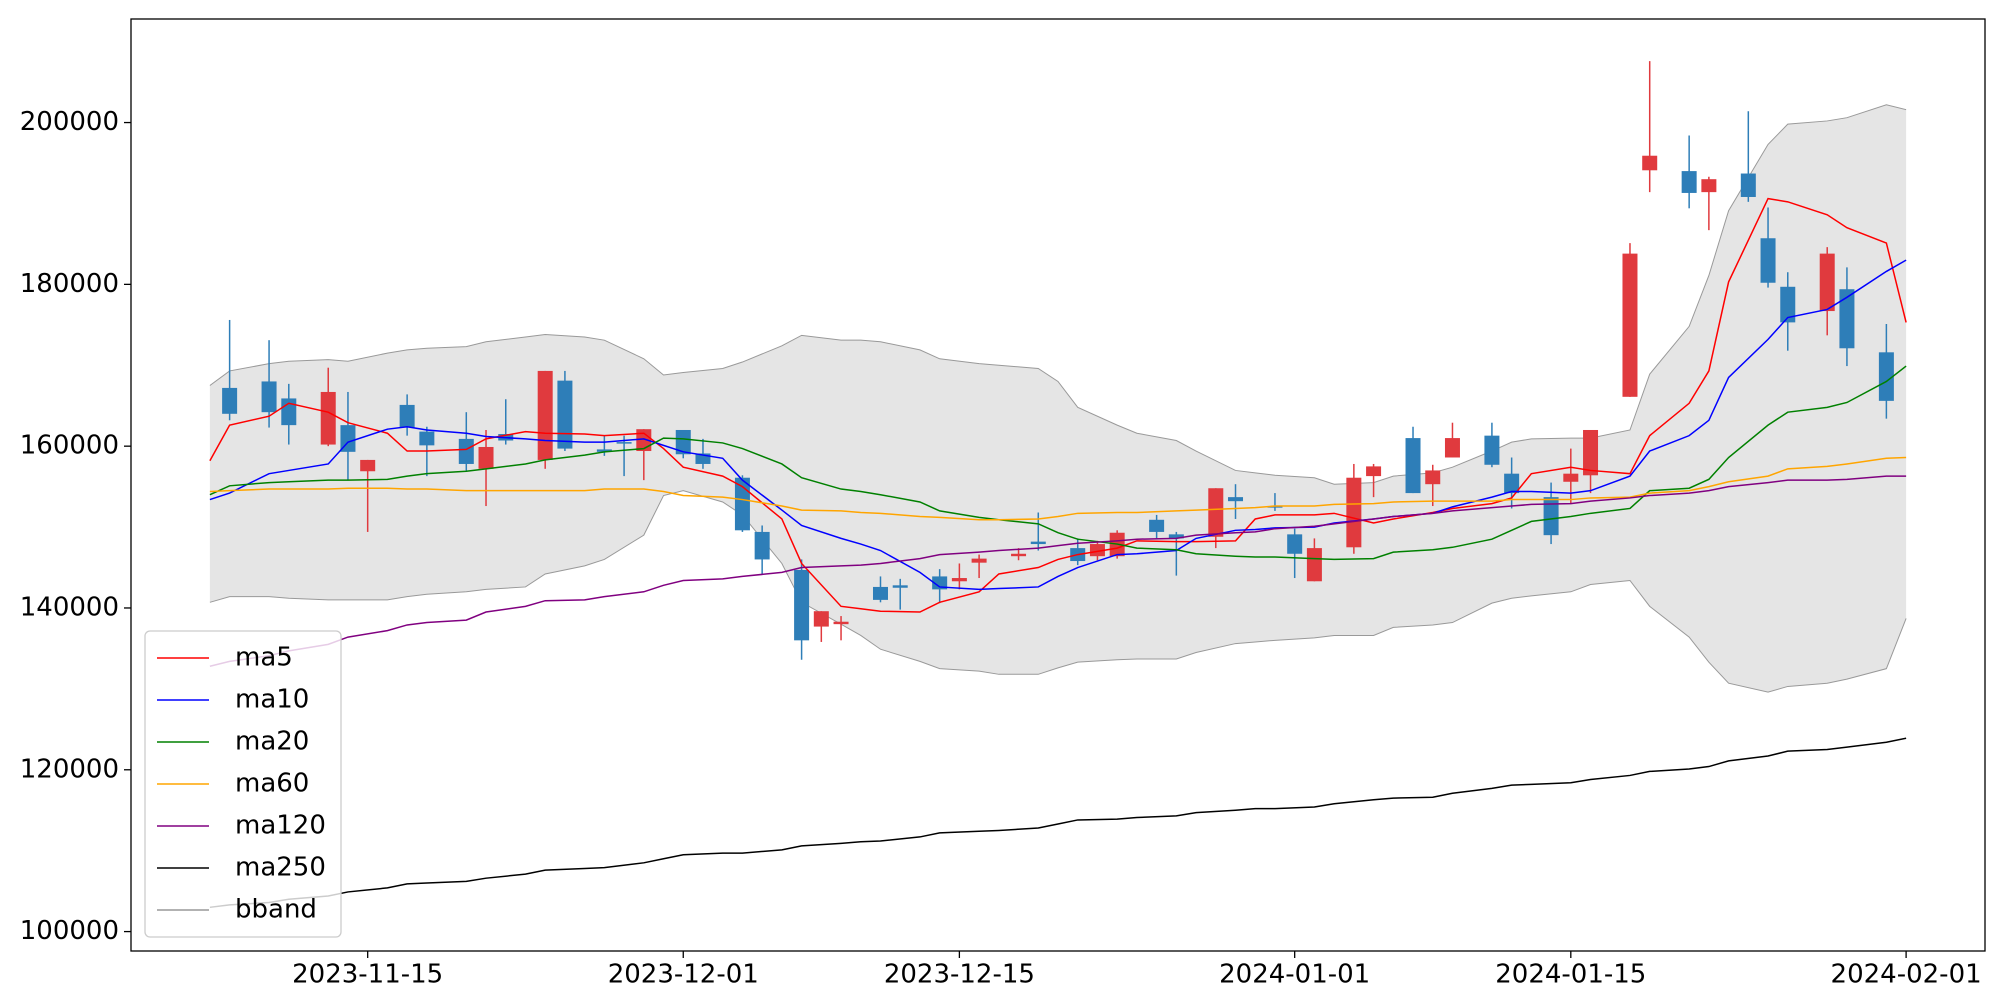 The height and width of the screenshot is (1000, 2000). What do you see at coordinates (69, 607) in the screenshot?
I see `y-tick-label: 140000` at bounding box center [69, 607].